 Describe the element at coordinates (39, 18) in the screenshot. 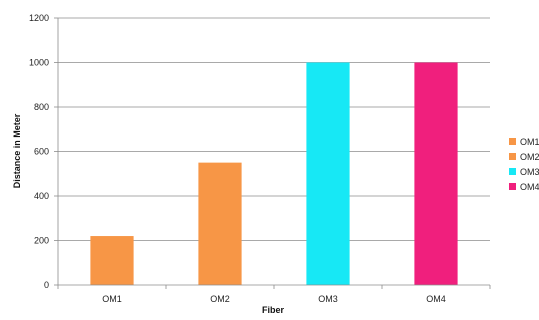

I see `y-tick-label: 1200` at that location.